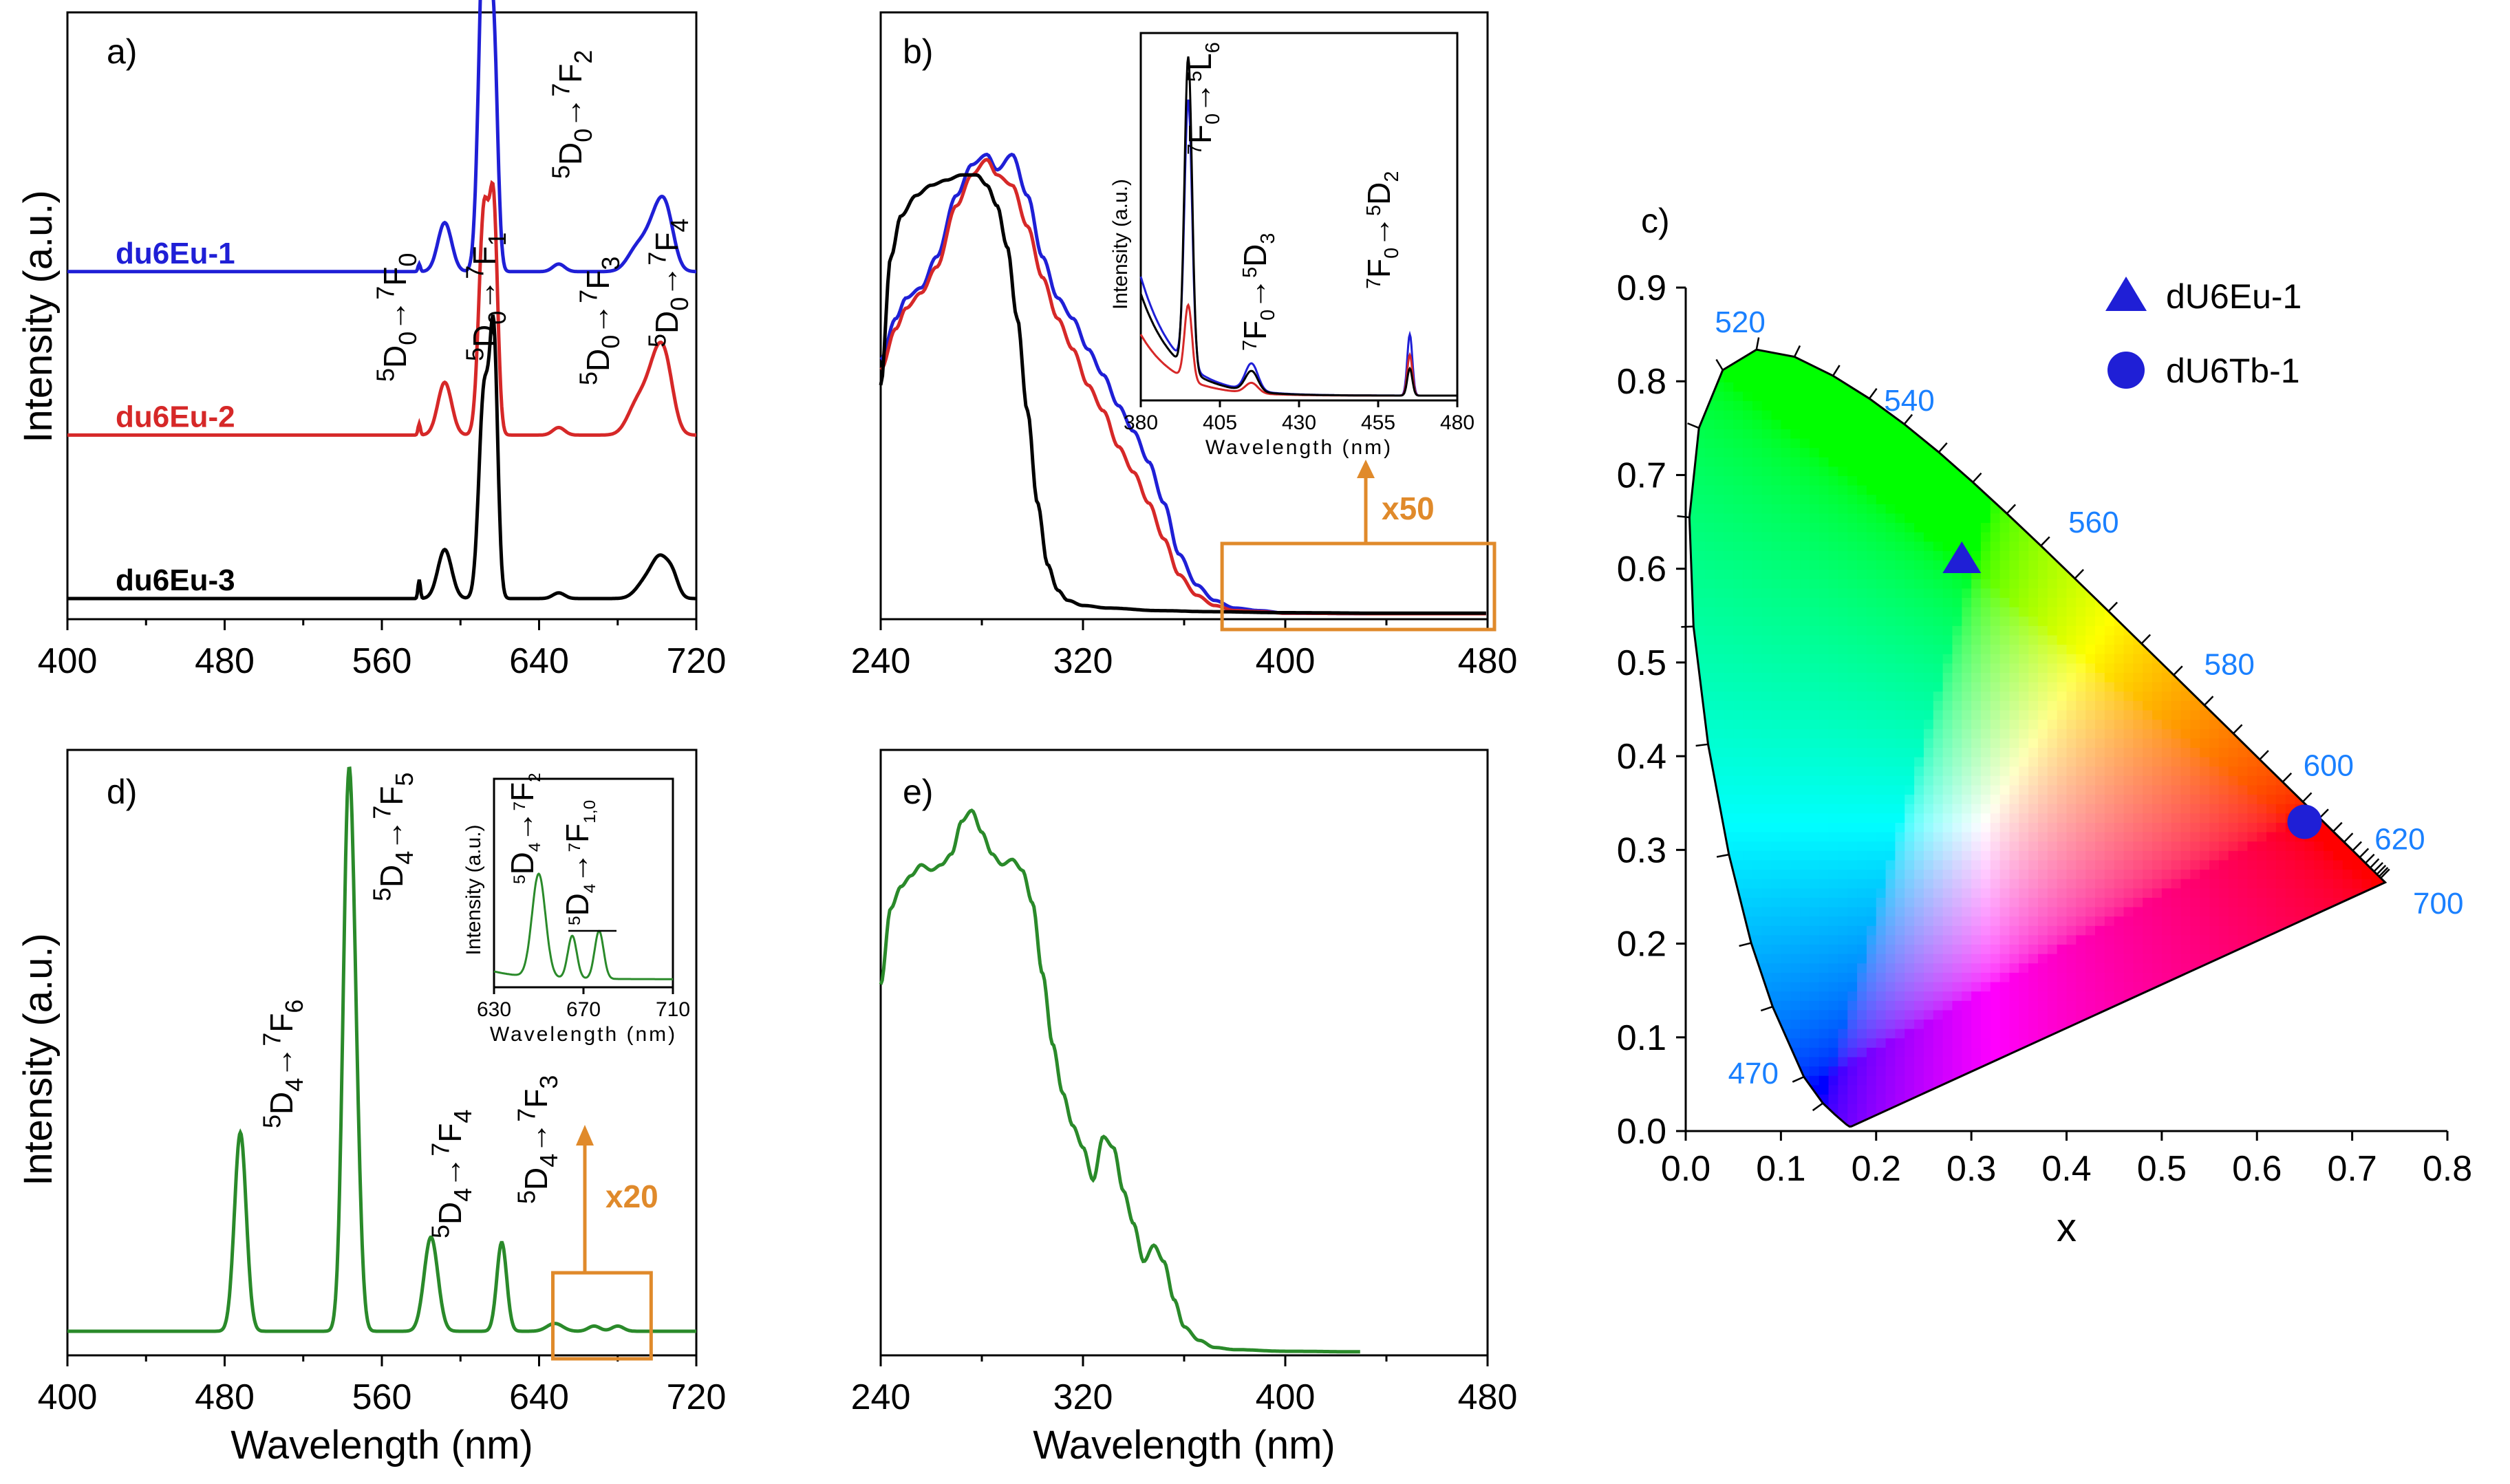  What do you see at coordinates (175, 253) in the screenshot?
I see `panel-a-series-label-du6Eu-1: du6Eu-1` at bounding box center [175, 253].